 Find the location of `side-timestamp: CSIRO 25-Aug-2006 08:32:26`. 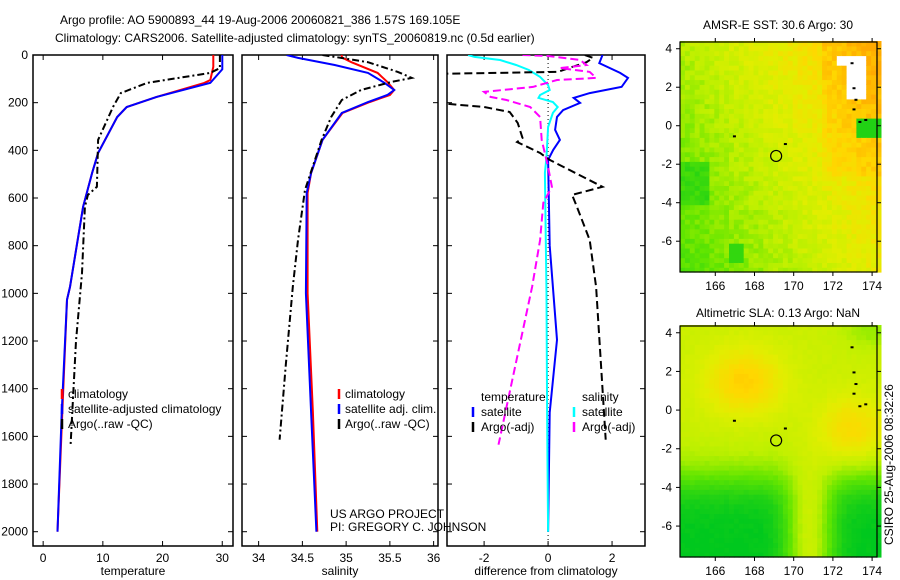

side-timestamp: CSIRO 25-Aug-2006 08:32:26 is located at coordinates (889, 464).